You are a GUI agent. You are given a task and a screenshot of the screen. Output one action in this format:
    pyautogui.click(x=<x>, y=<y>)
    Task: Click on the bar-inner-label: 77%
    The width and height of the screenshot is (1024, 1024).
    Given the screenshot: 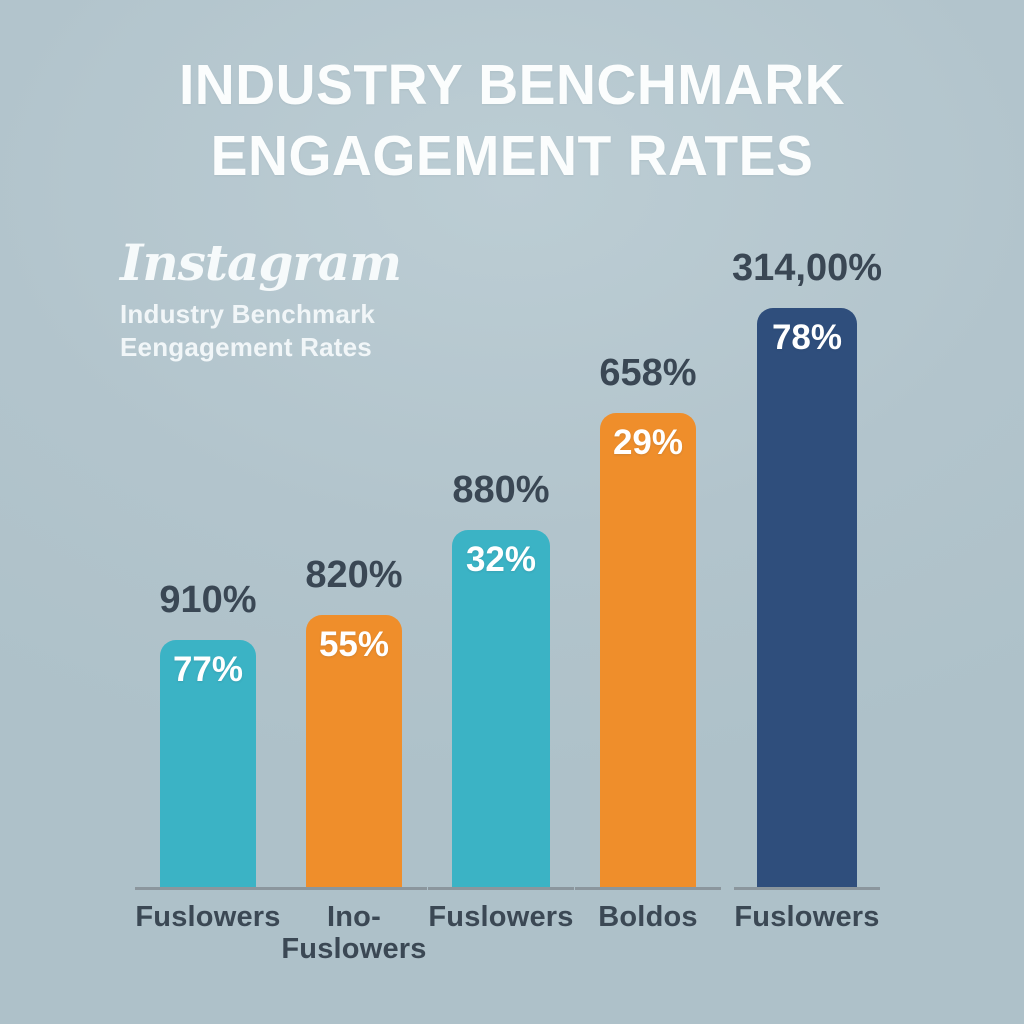 What is the action you would take?
    pyautogui.click(x=208, y=669)
    